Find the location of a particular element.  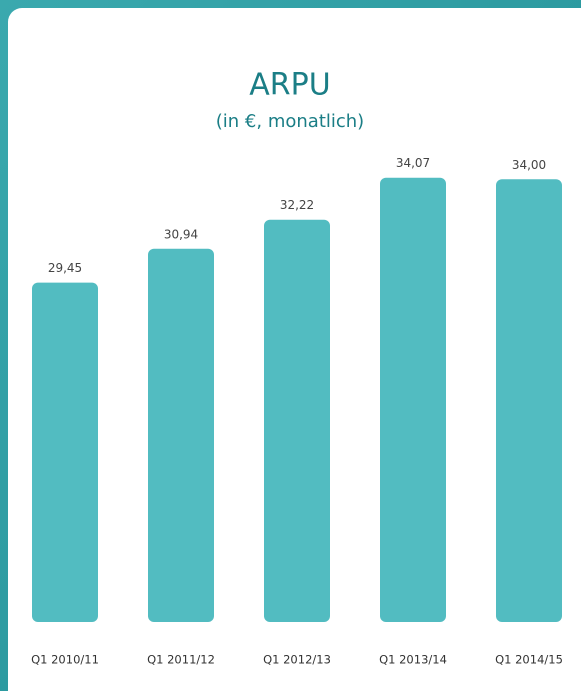

value-label: 34,07 is located at coordinates (413, 163).